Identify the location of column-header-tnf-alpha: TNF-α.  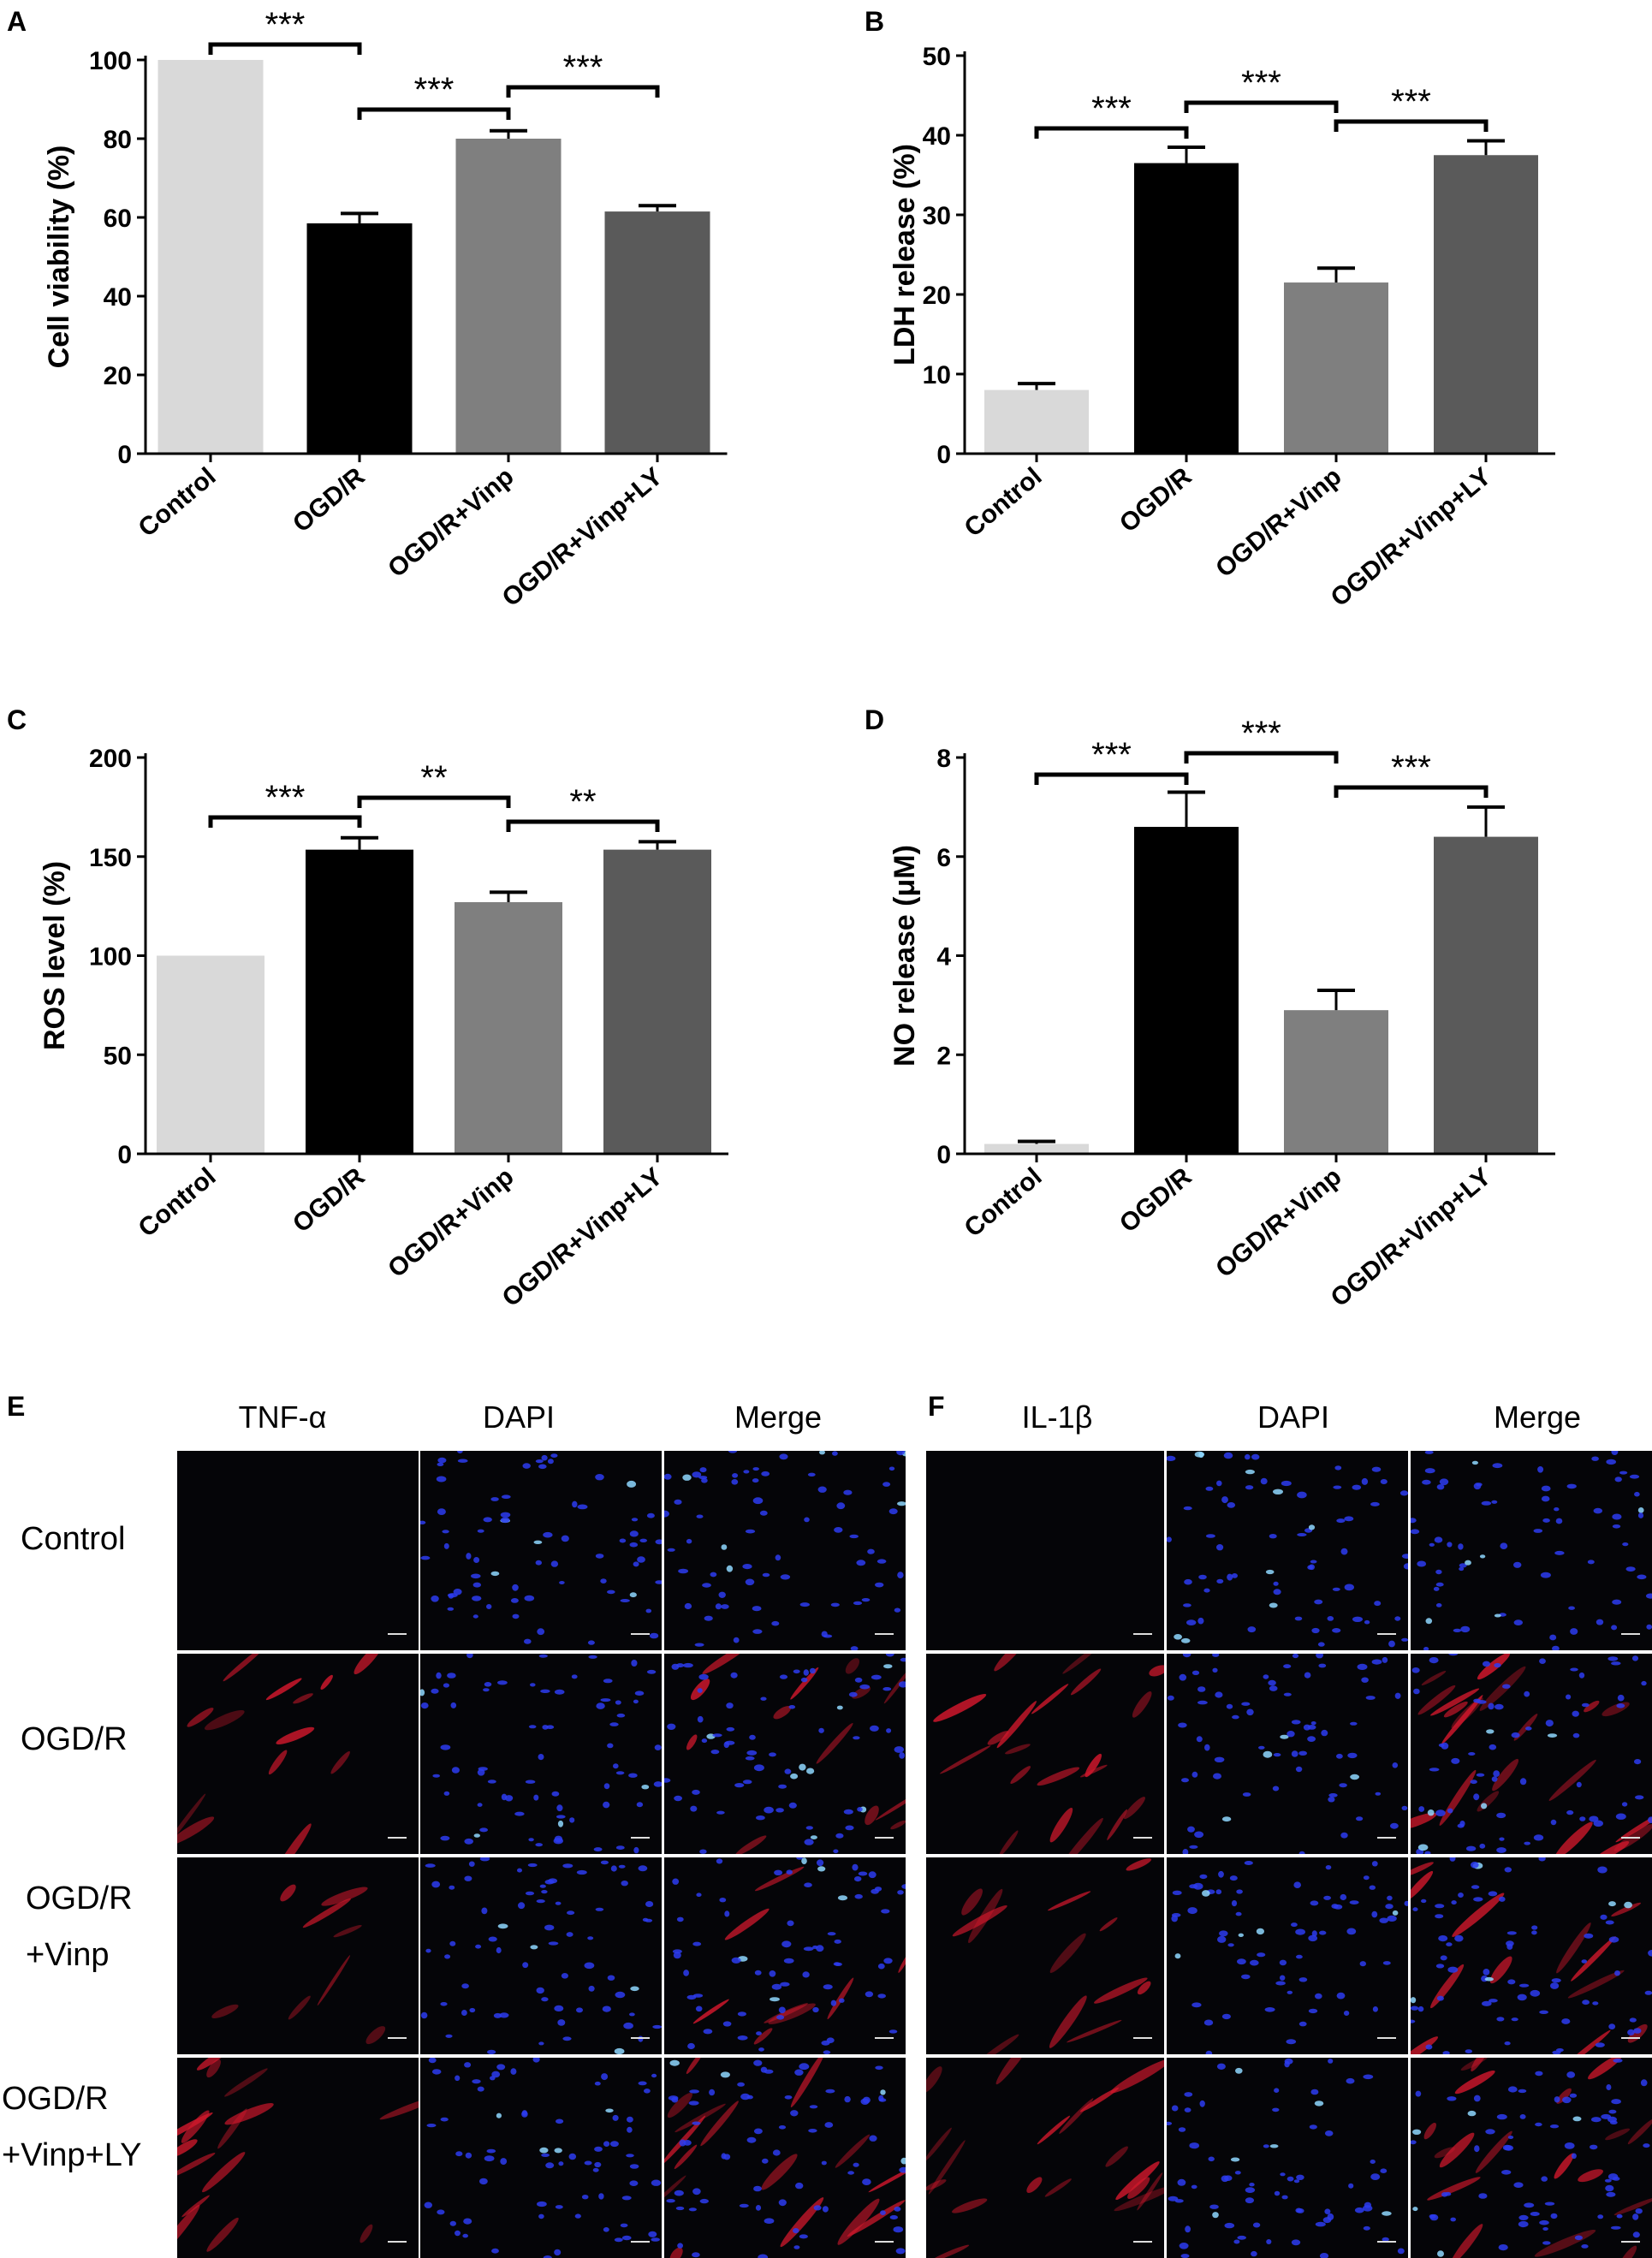
(282, 1417).